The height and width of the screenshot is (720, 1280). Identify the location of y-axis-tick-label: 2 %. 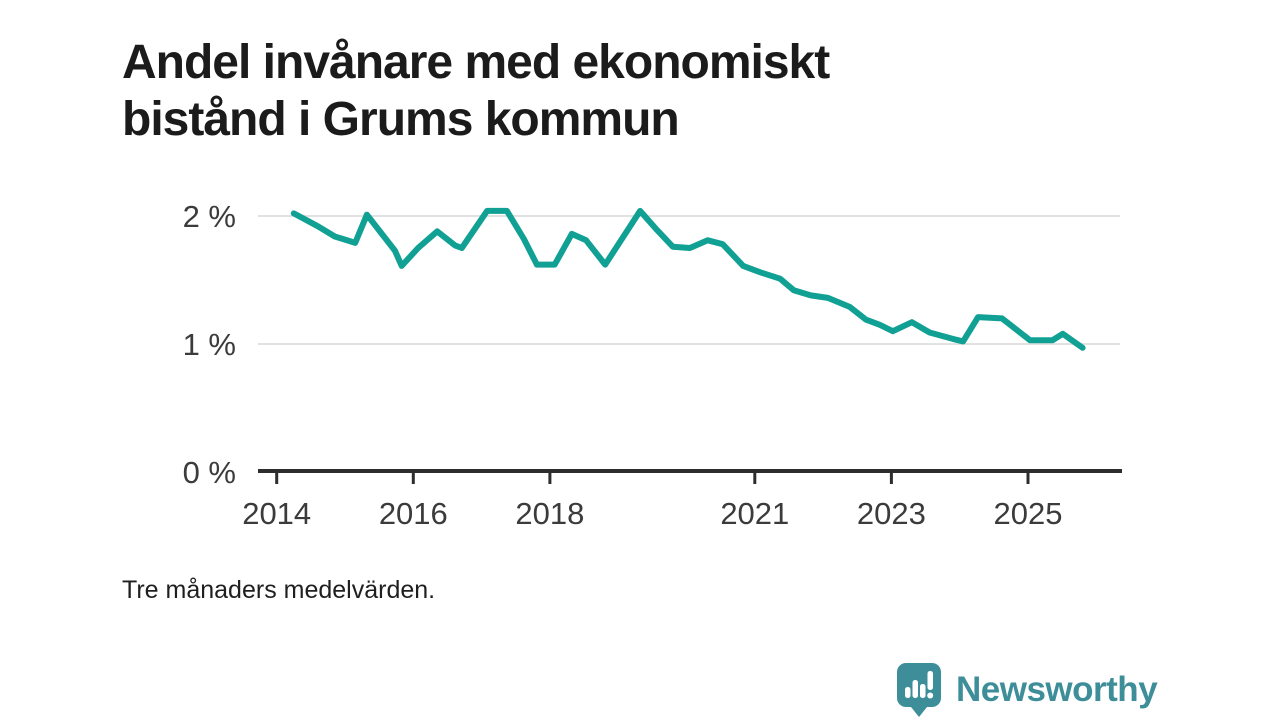
(209, 216).